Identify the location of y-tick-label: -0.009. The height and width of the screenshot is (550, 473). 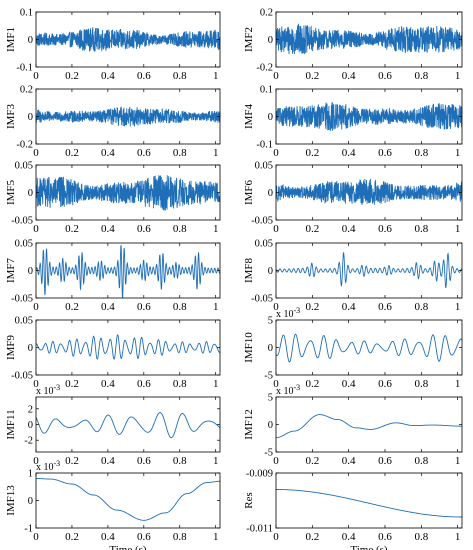
(259, 474).